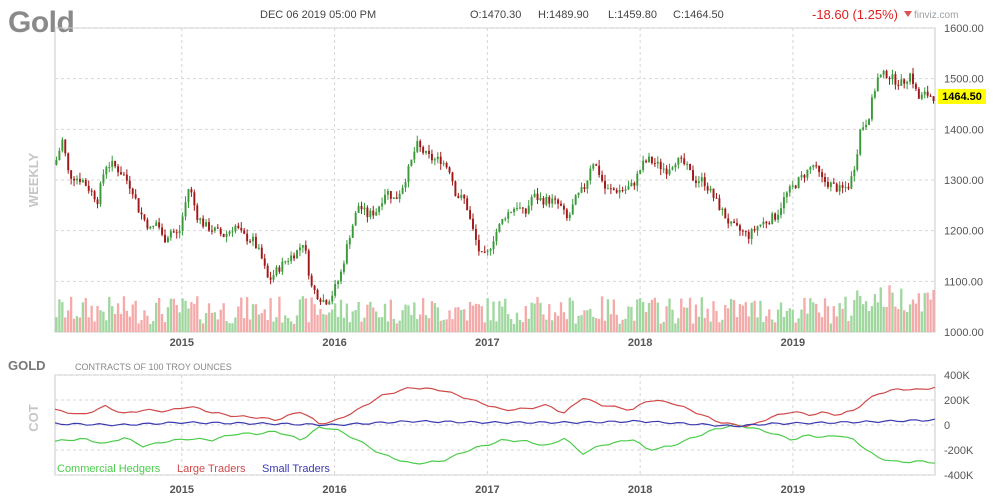  I want to click on price-x-tick-label: 2015, so click(182, 343).